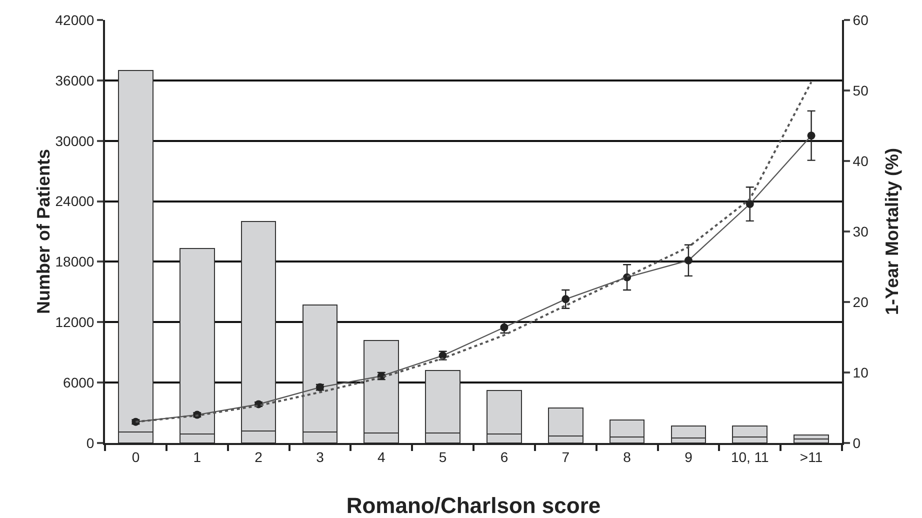 The width and height of the screenshot is (922, 518). What do you see at coordinates (627, 456) in the screenshot?
I see `x-tick-label: 8` at bounding box center [627, 456].